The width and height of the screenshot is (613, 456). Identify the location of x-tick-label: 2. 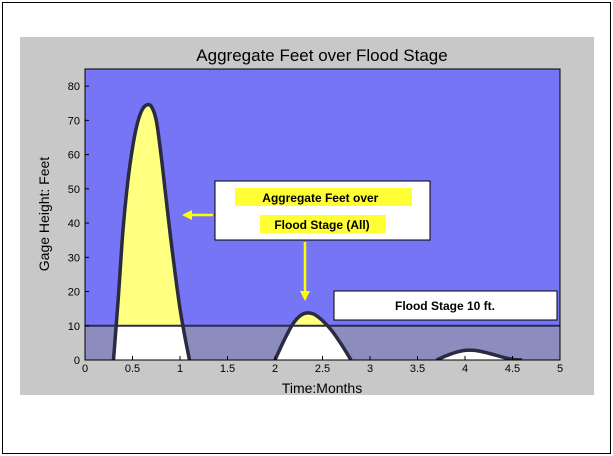
(275, 369).